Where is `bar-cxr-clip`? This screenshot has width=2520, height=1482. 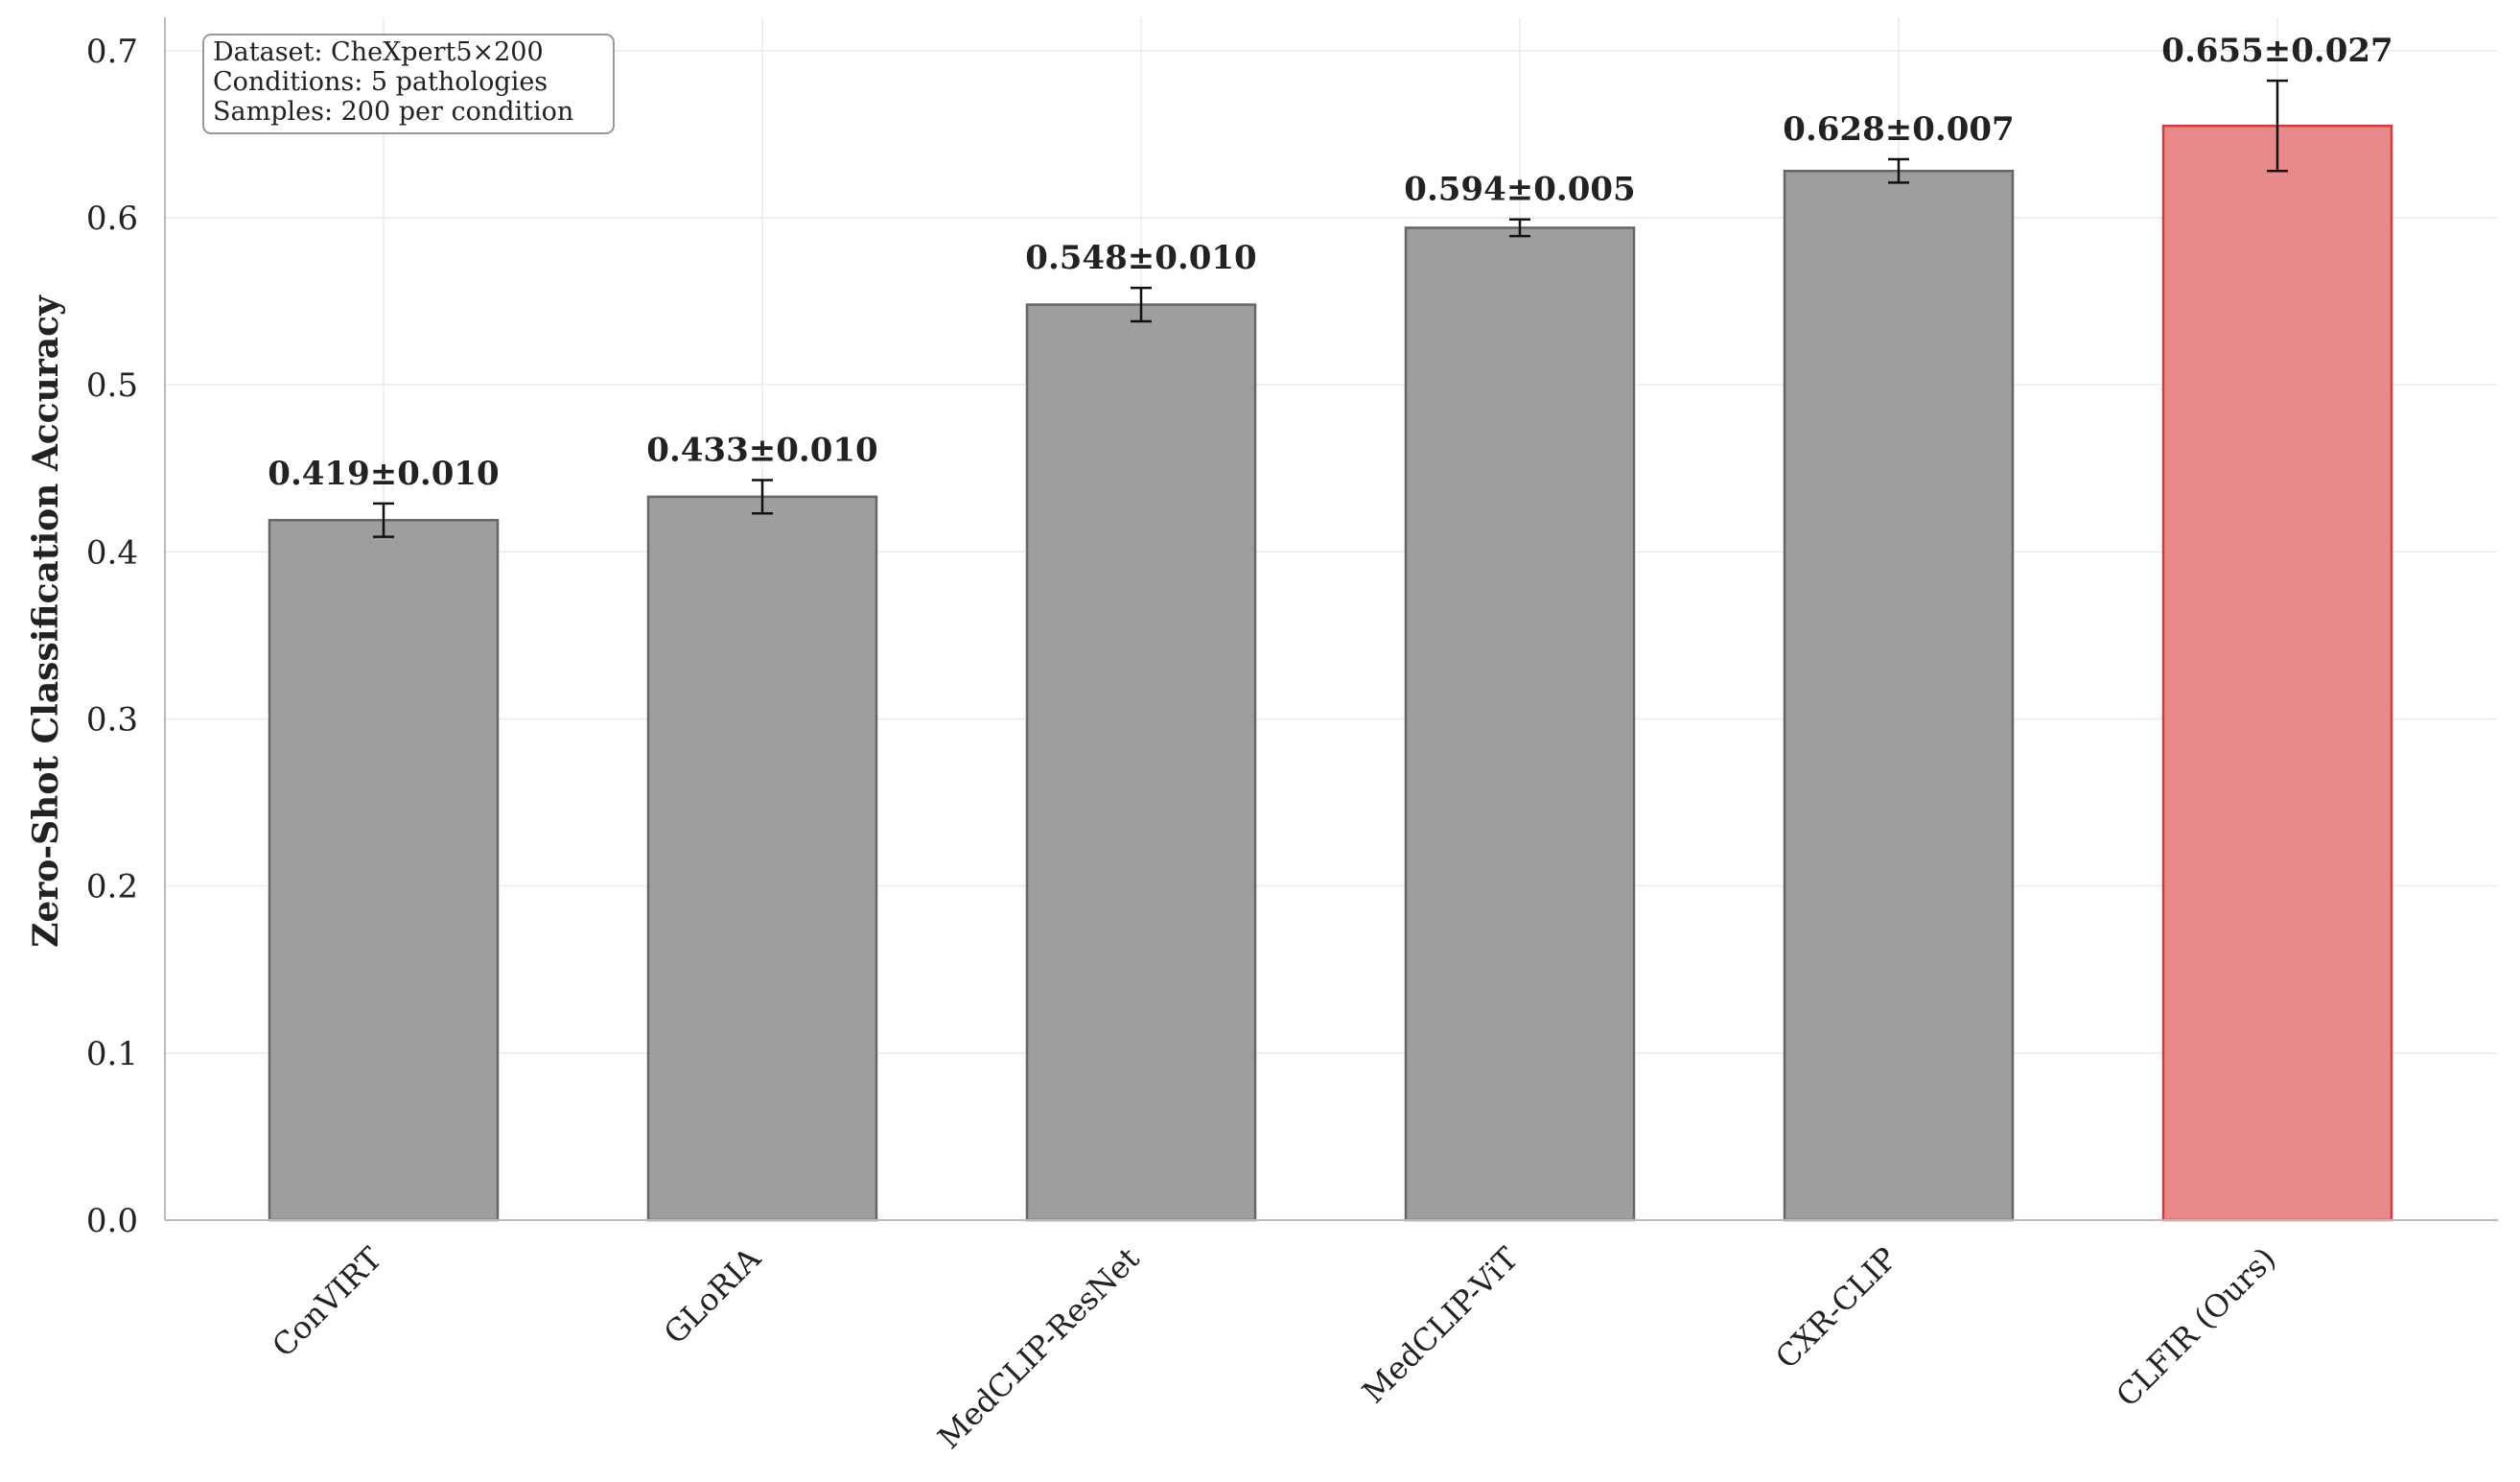
bar-cxr-clip is located at coordinates (1899, 695).